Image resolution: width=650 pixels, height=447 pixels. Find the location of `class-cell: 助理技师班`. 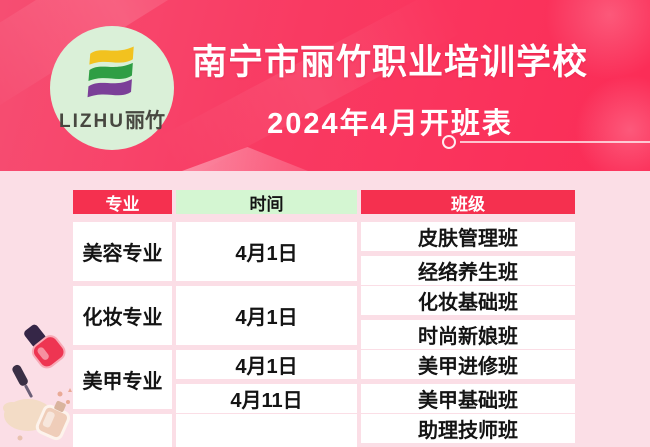

class-cell: 助理技师班 is located at coordinates (468, 428).